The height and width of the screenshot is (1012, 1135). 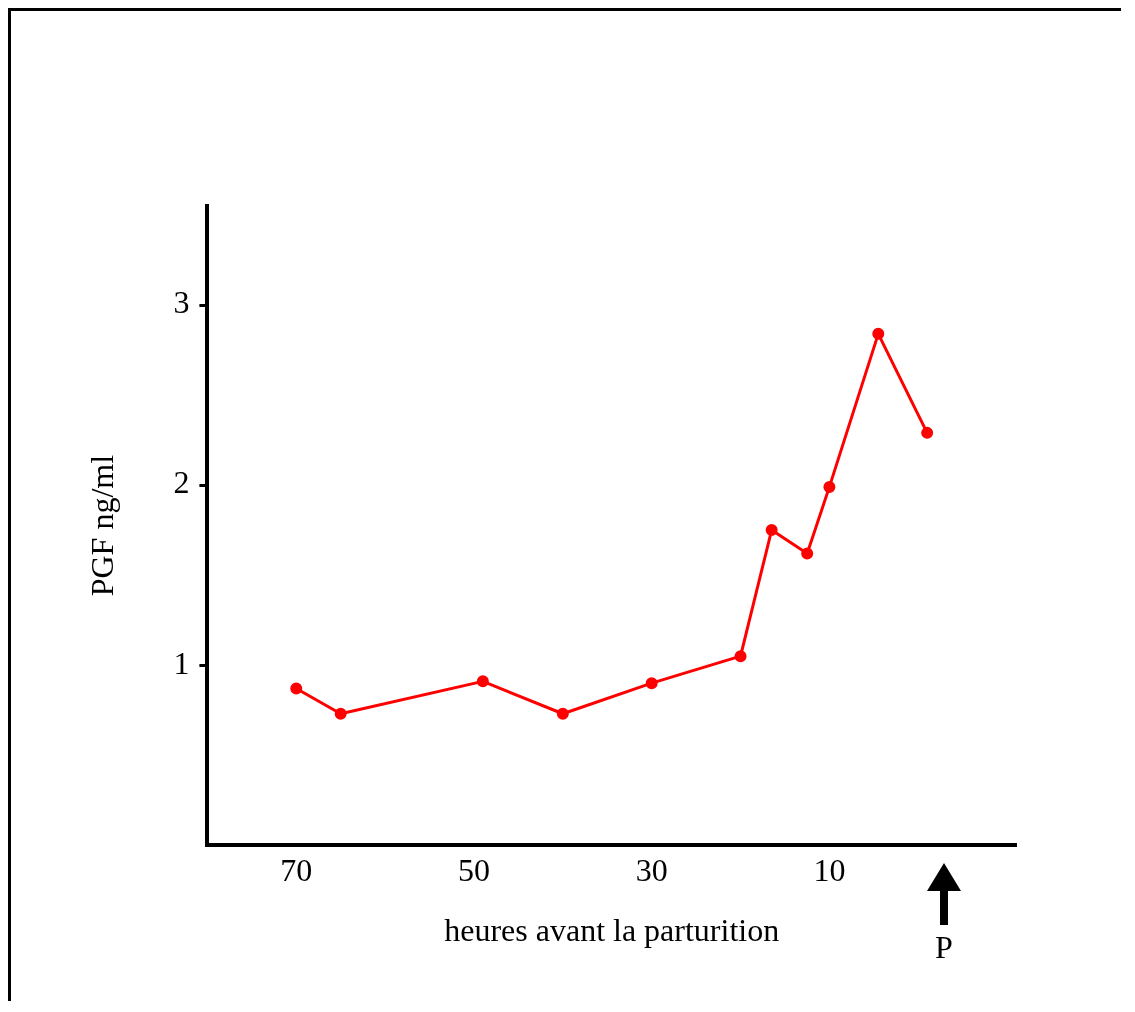 What do you see at coordinates (944, 947) in the screenshot?
I see `text: P` at bounding box center [944, 947].